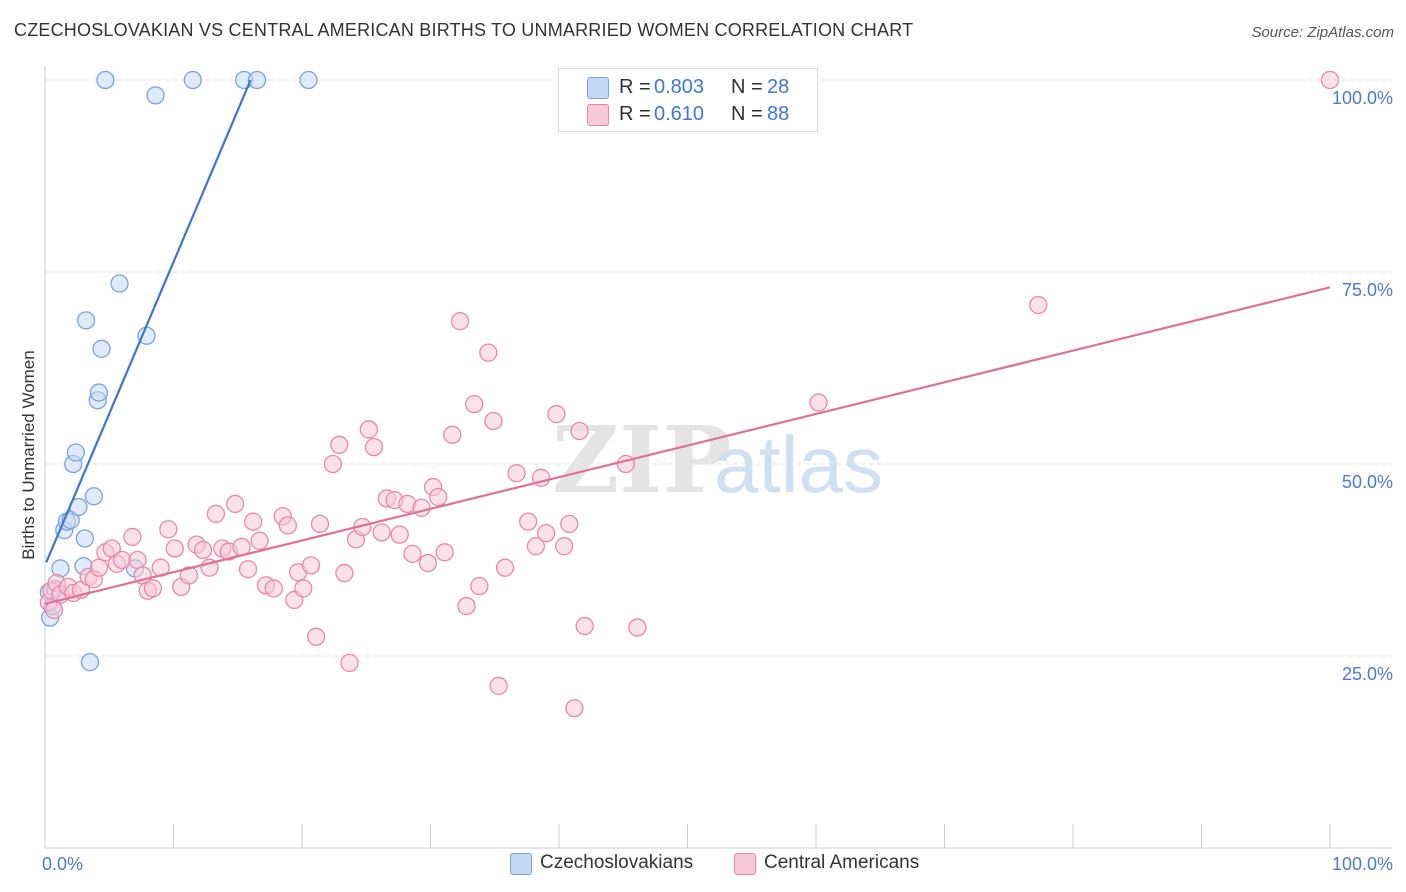 The image size is (1406, 892). Describe the element at coordinates (28, 454) in the screenshot. I see `y-axis-label: Births to Unmarried Women` at that location.